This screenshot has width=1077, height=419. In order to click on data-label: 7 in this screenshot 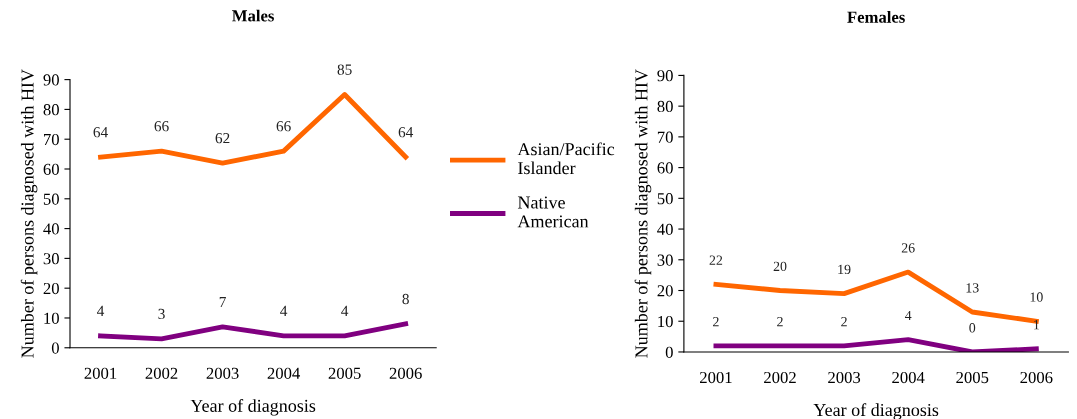, I will do `click(222, 301)`.